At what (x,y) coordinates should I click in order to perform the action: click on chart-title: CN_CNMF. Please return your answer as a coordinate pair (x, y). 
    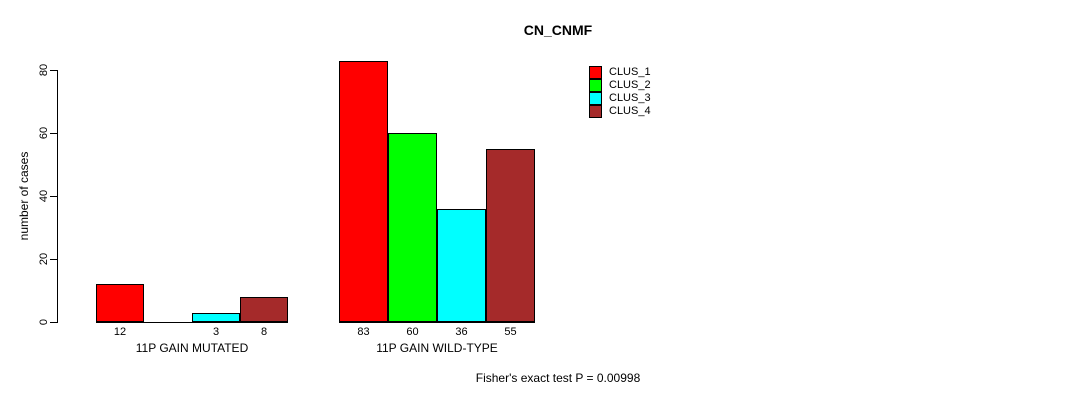
    Looking at the image, I should click on (558, 30).